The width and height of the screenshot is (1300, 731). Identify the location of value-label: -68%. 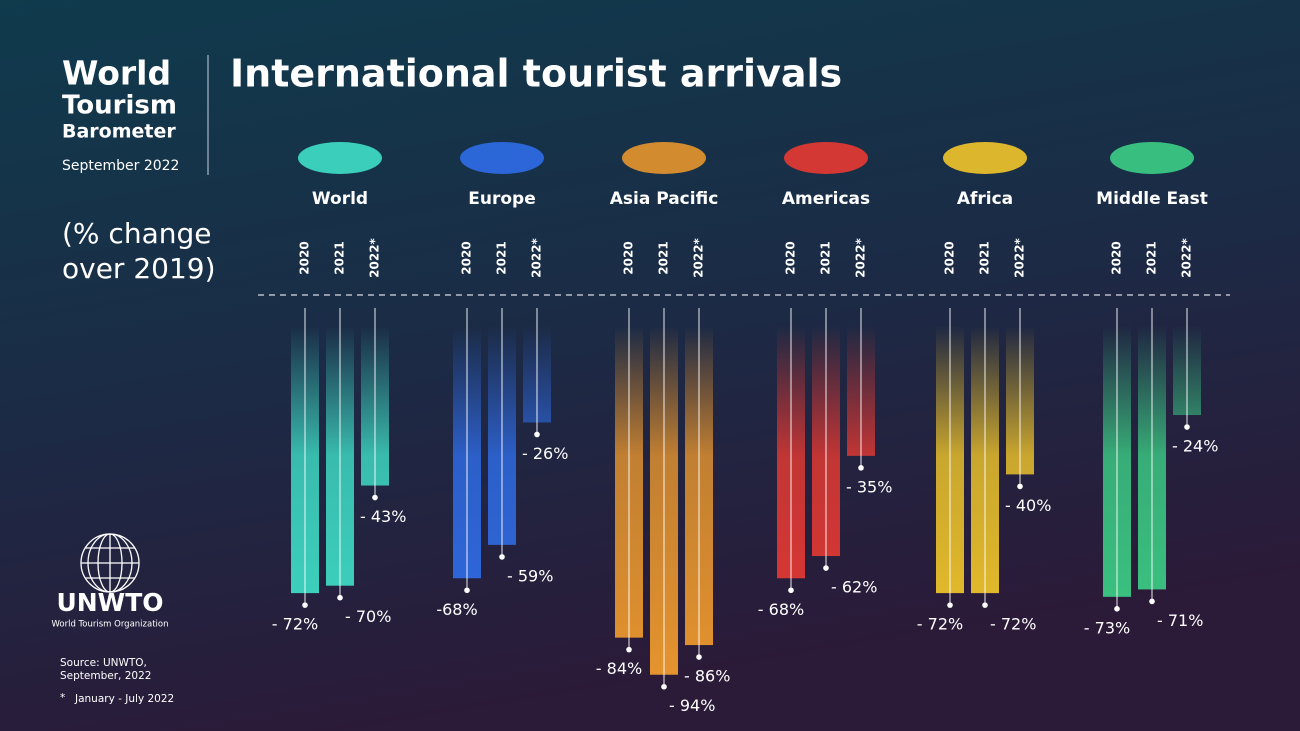
(456, 609).